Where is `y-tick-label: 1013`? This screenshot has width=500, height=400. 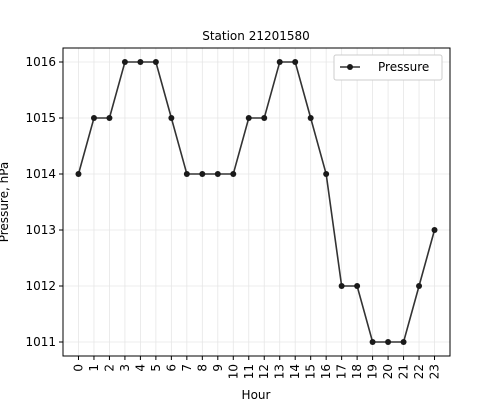
y-tick-label: 1013 is located at coordinates (40, 230).